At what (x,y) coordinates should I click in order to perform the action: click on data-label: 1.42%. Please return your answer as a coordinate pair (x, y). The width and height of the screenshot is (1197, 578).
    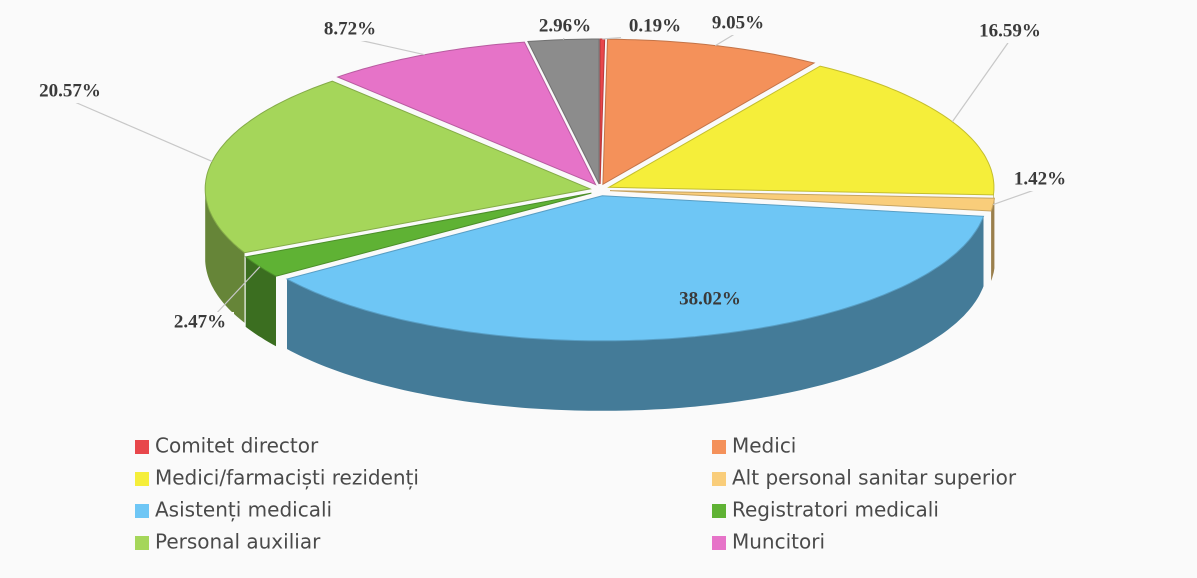
    Looking at the image, I should click on (1040, 178).